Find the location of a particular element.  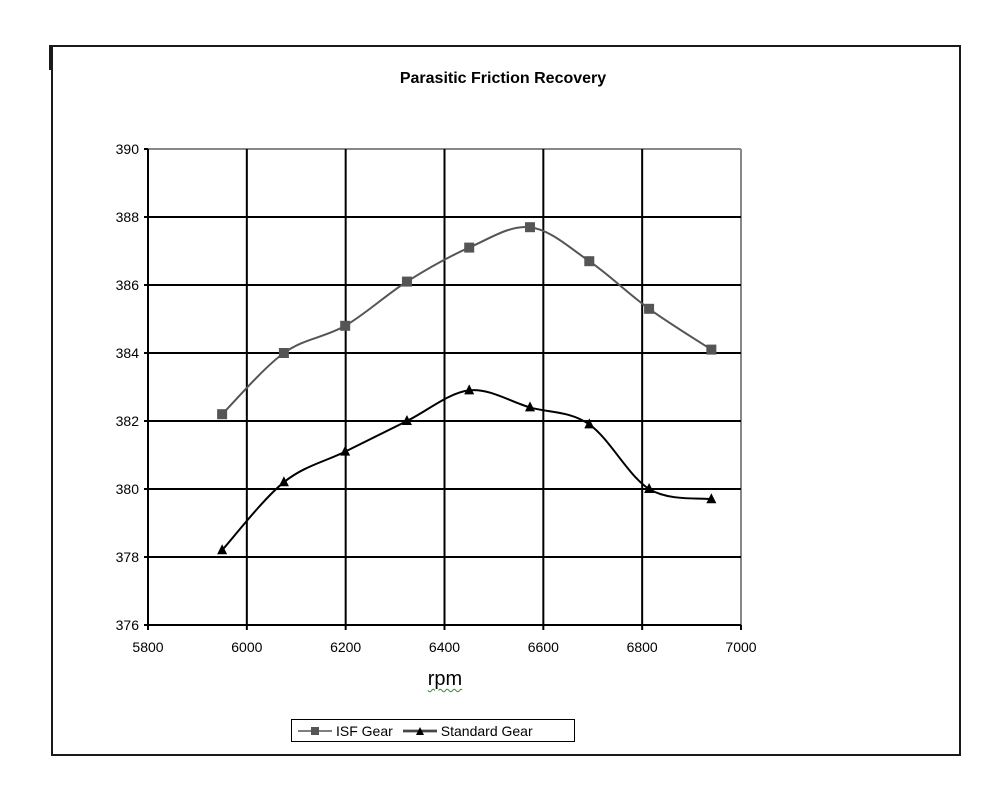

legend-item-isf-gear: ISF Gear is located at coordinates (347, 731).